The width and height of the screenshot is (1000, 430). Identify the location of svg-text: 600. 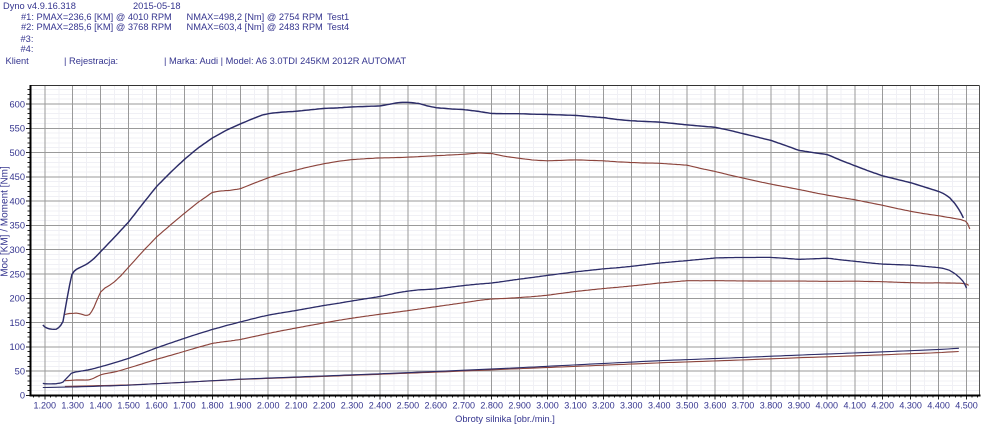
(17, 104).